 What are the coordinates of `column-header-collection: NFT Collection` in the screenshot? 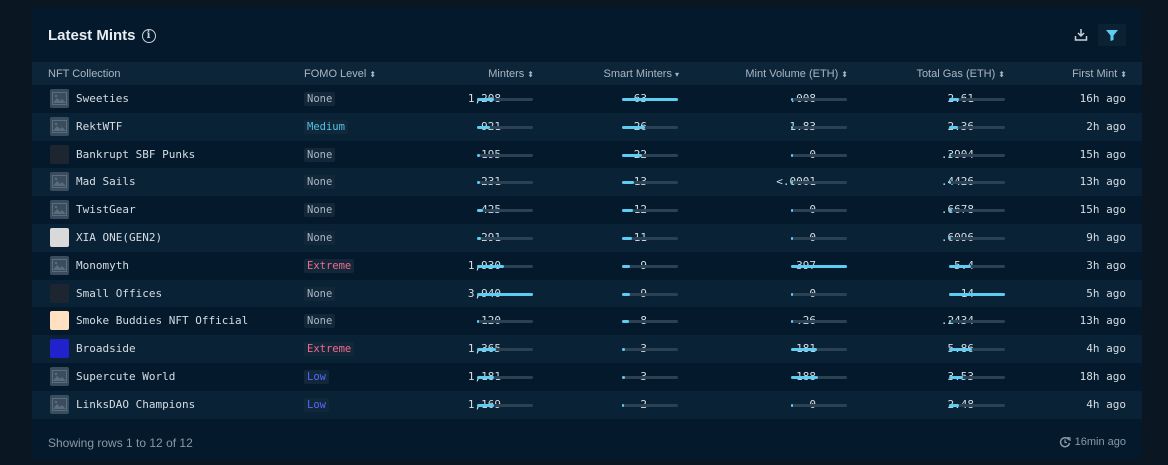 It's located at (84, 74).